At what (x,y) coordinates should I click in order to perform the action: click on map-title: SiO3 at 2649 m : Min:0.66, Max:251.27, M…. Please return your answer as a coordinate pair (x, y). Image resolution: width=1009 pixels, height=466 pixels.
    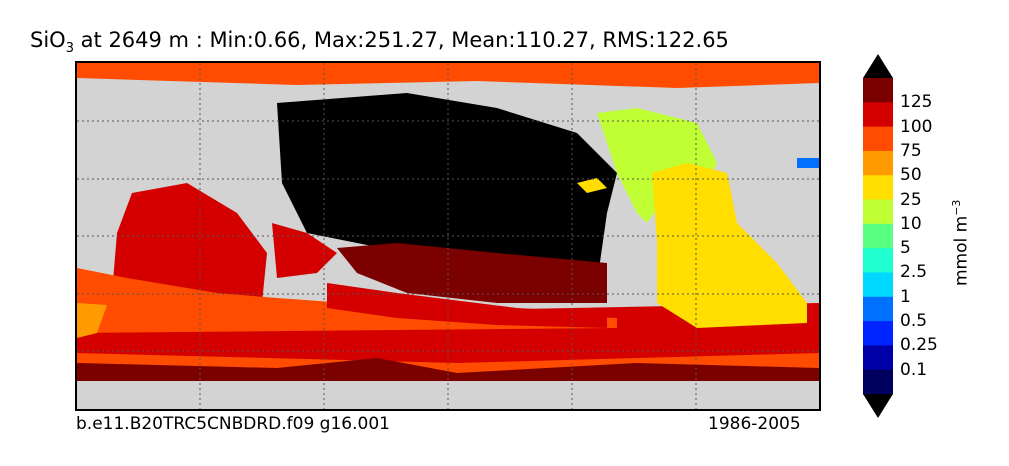
    Looking at the image, I should click on (379, 42).